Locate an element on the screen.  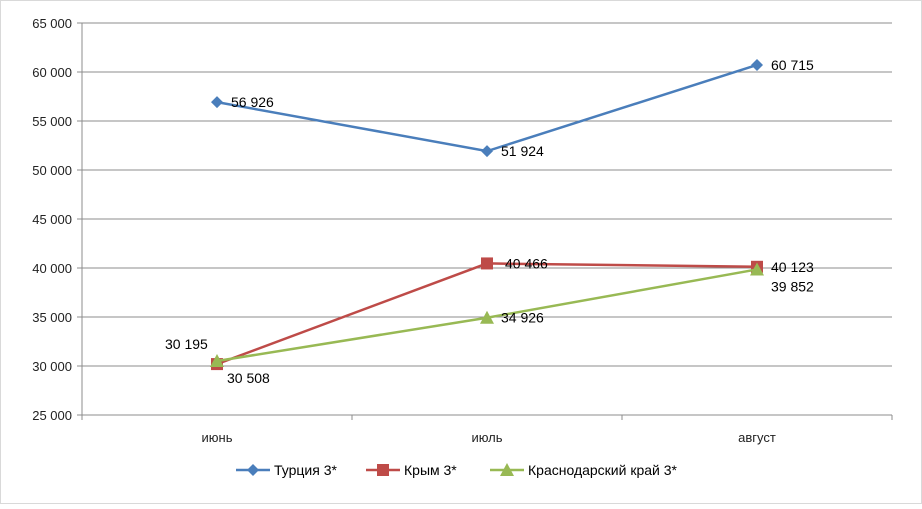
y-tick-label: 65 000 is located at coordinates (52, 23).